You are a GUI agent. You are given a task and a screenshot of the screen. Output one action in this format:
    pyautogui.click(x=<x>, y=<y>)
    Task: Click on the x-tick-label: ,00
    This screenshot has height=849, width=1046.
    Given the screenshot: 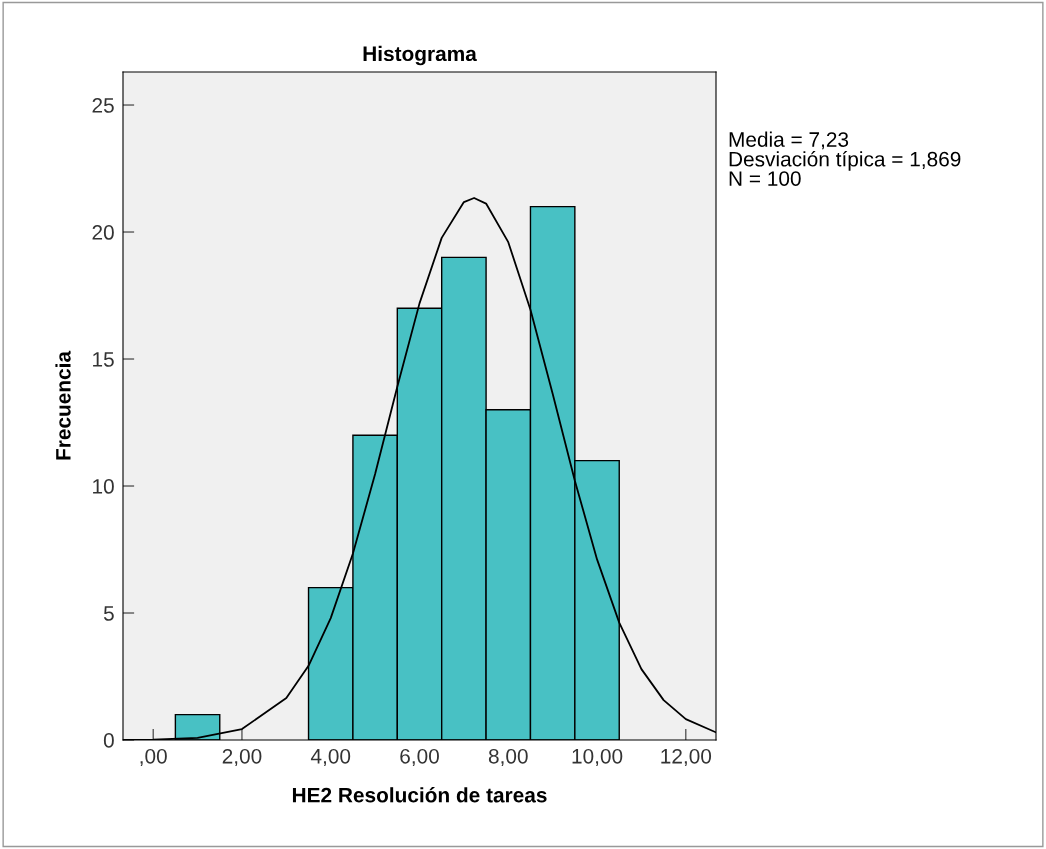 What is the action you would take?
    pyautogui.click(x=153, y=757)
    